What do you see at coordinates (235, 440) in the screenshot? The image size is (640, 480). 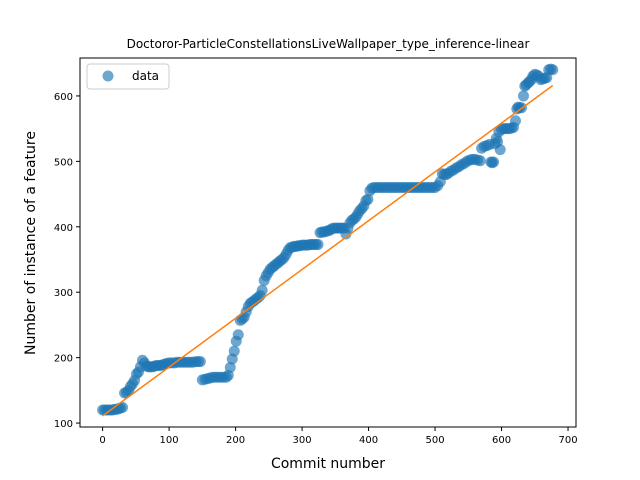 I see `x-tick-label: 200` at bounding box center [235, 440].